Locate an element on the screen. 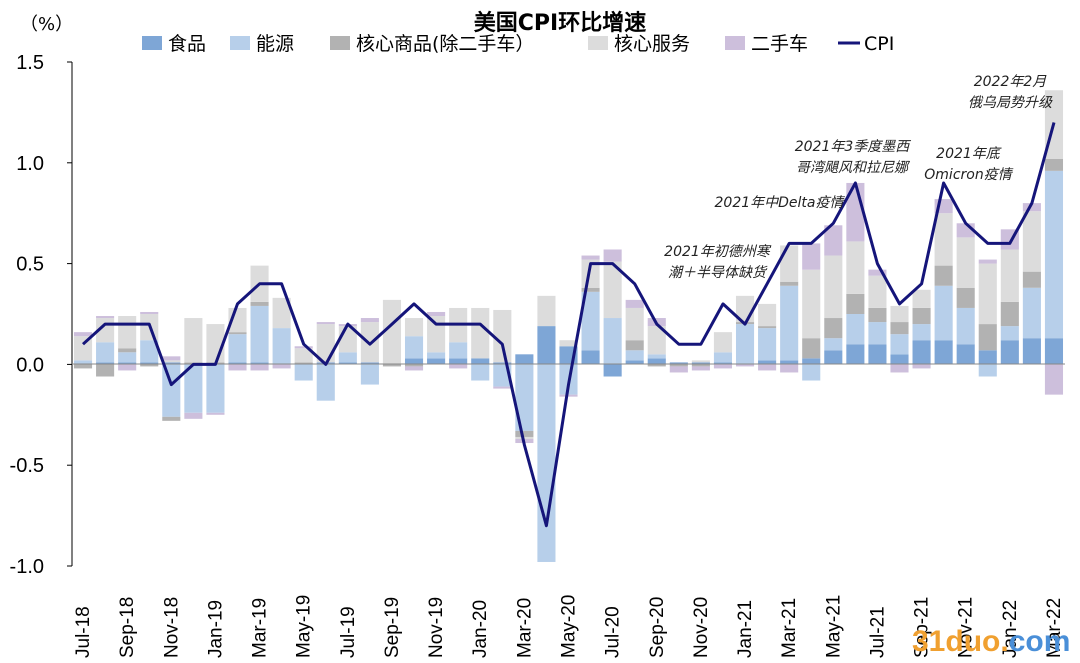 This screenshot has height=663, width=1080. x-tick-label: Nov-19 is located at coordinates (436, 627).